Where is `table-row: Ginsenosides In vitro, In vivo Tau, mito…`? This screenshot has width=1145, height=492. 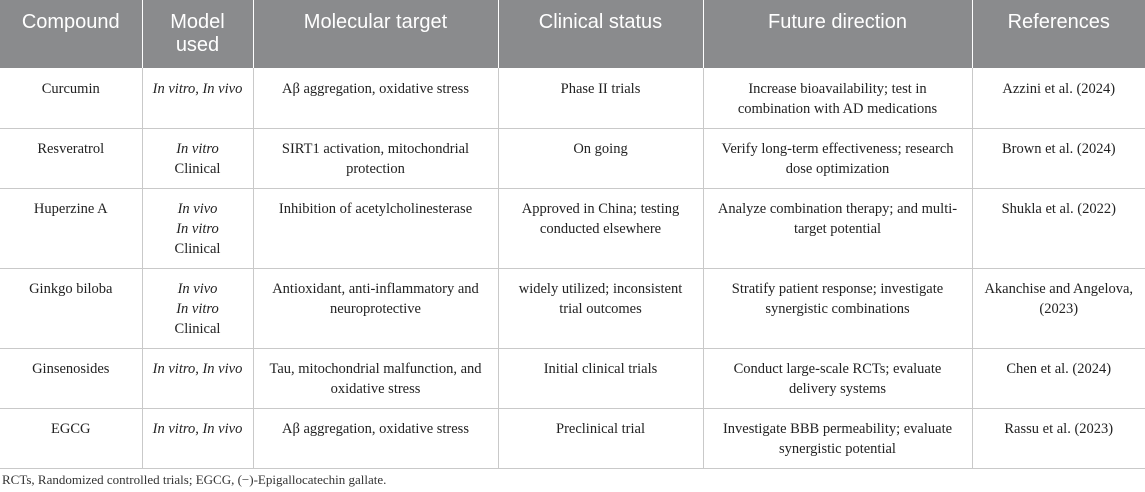
table-row: Ginsenosides In vitro, In vivo Tau, mito… is located at coordinates (572, 378).